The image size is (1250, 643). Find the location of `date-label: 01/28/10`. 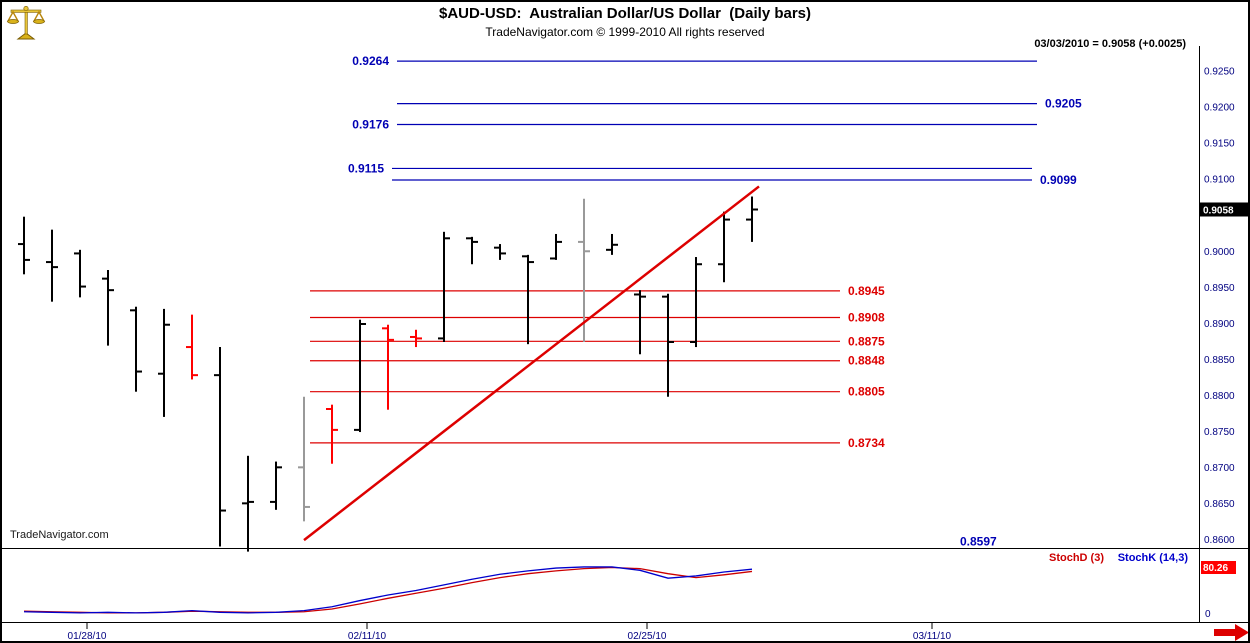

date-label: 01/28/10 is located at coordinates (87, 636).